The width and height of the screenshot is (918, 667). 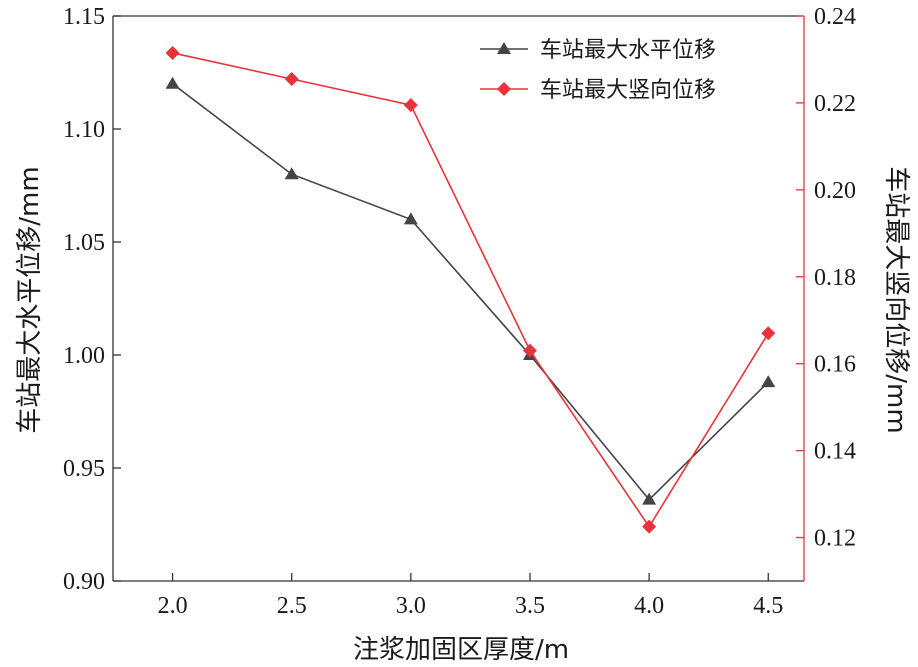 I want to click on y-right-tick-label: 0.16, so click(x=835, y=365).